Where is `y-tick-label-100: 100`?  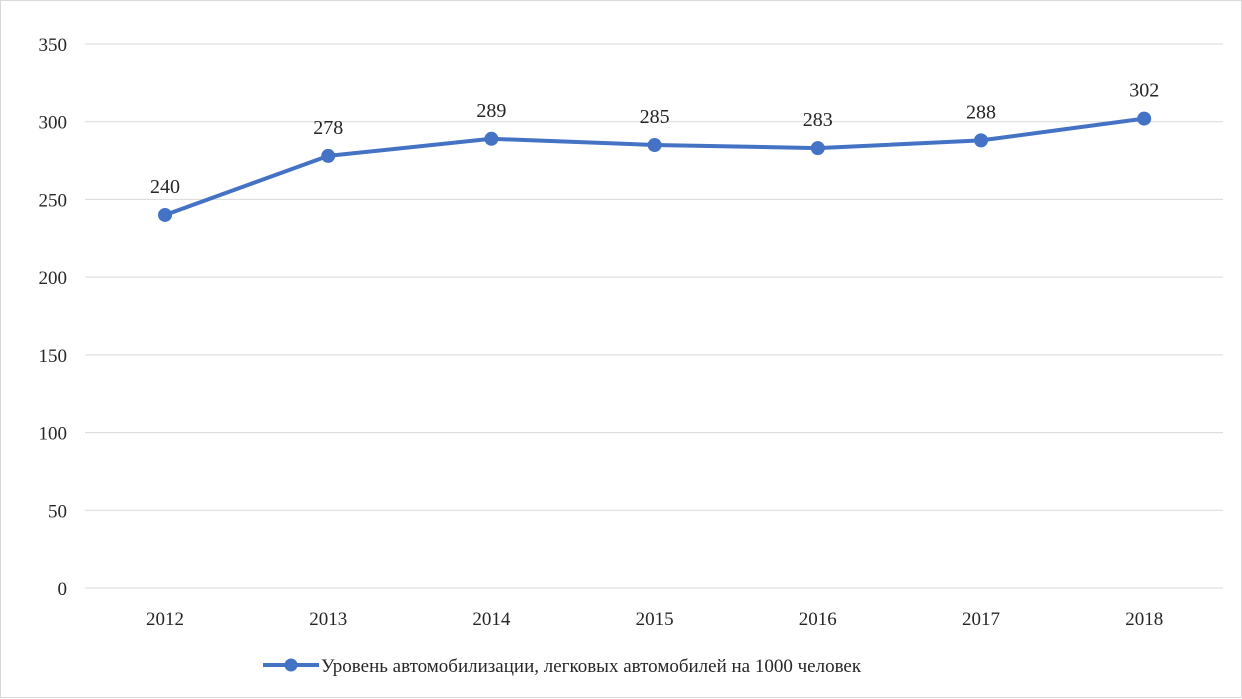 y-tick-label-100: 100 is located at coordinates (53, 434).